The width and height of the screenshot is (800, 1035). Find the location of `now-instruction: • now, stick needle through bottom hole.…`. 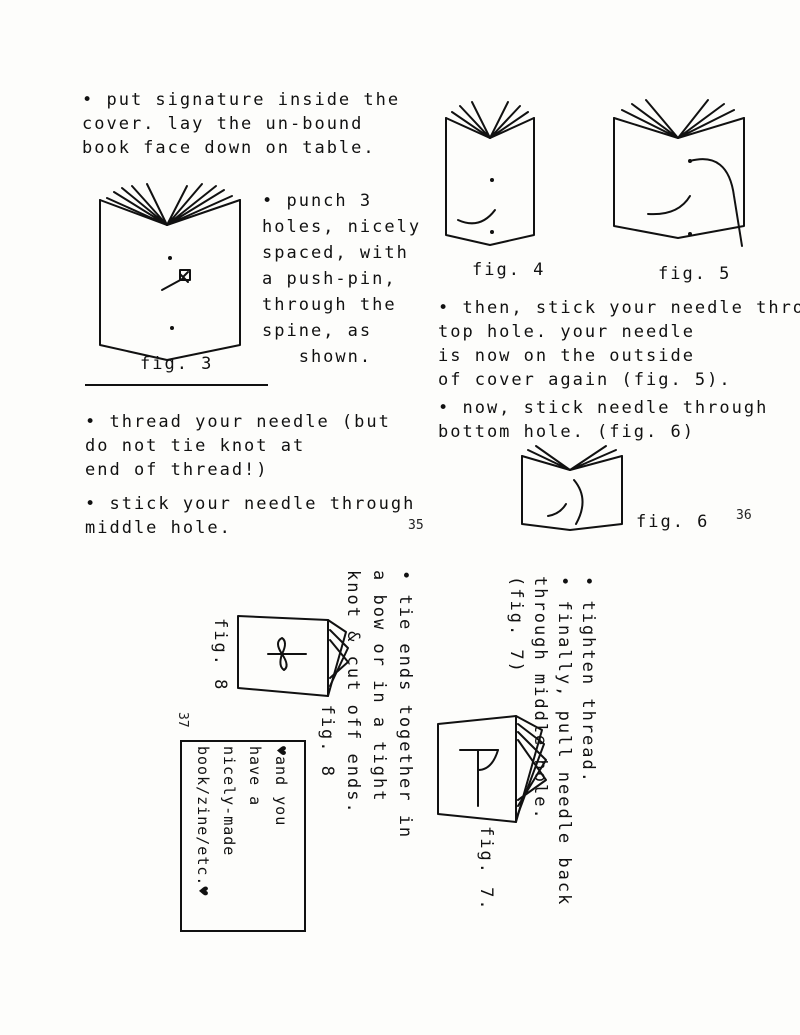

now-instruction: • now, stick needle through bottom hole.… is located at coordinates (603, 420).